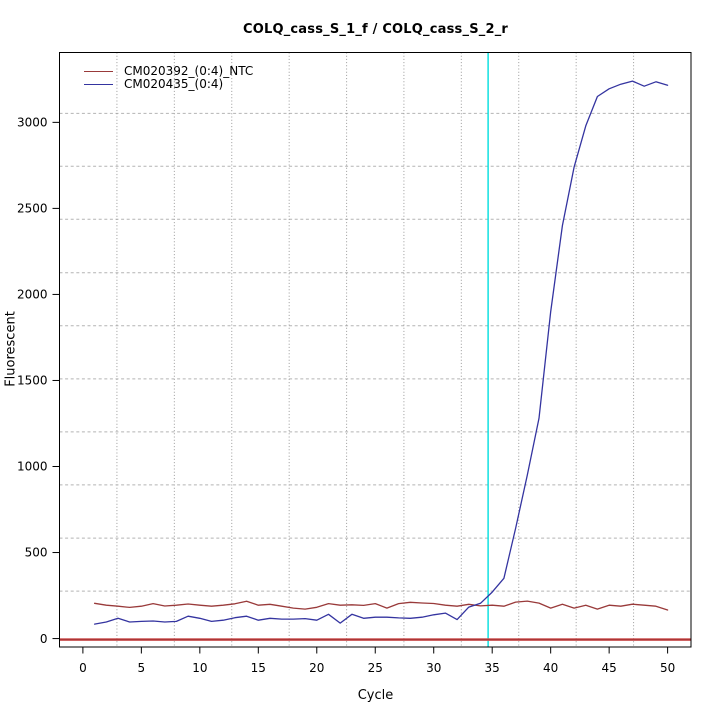 The height and width of the screenshot is (720, 720). What do you see at coordinates (492, 668) in the screenshot?
I see `x-tick-label: 35` at bounding box center [492, 668].